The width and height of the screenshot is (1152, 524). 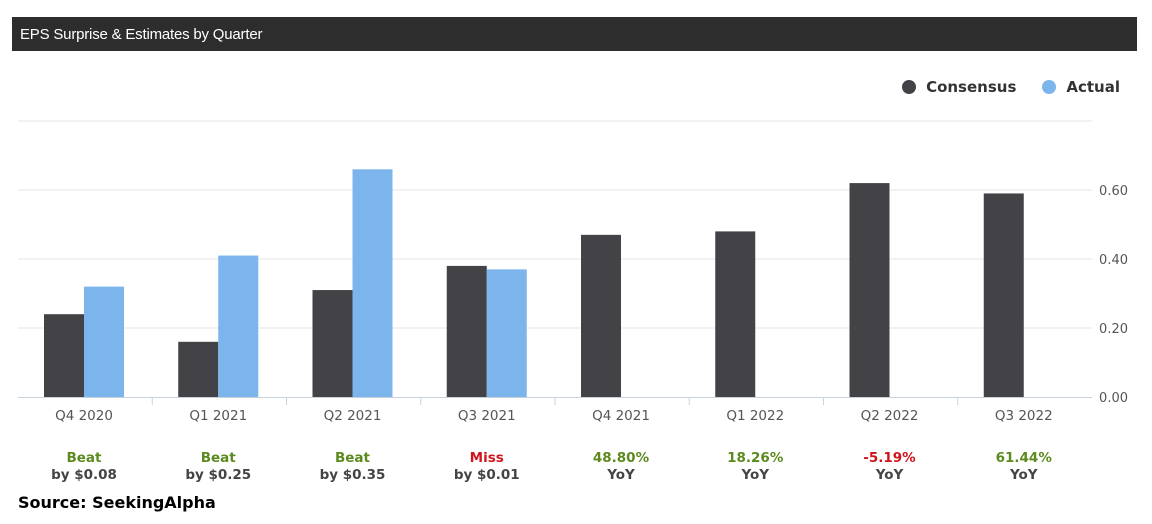 What do you see at coordinates (487, 416) in the screenshot?
I see `x-tick-label-3: Q3 2021` at bounding box center [487, 416].